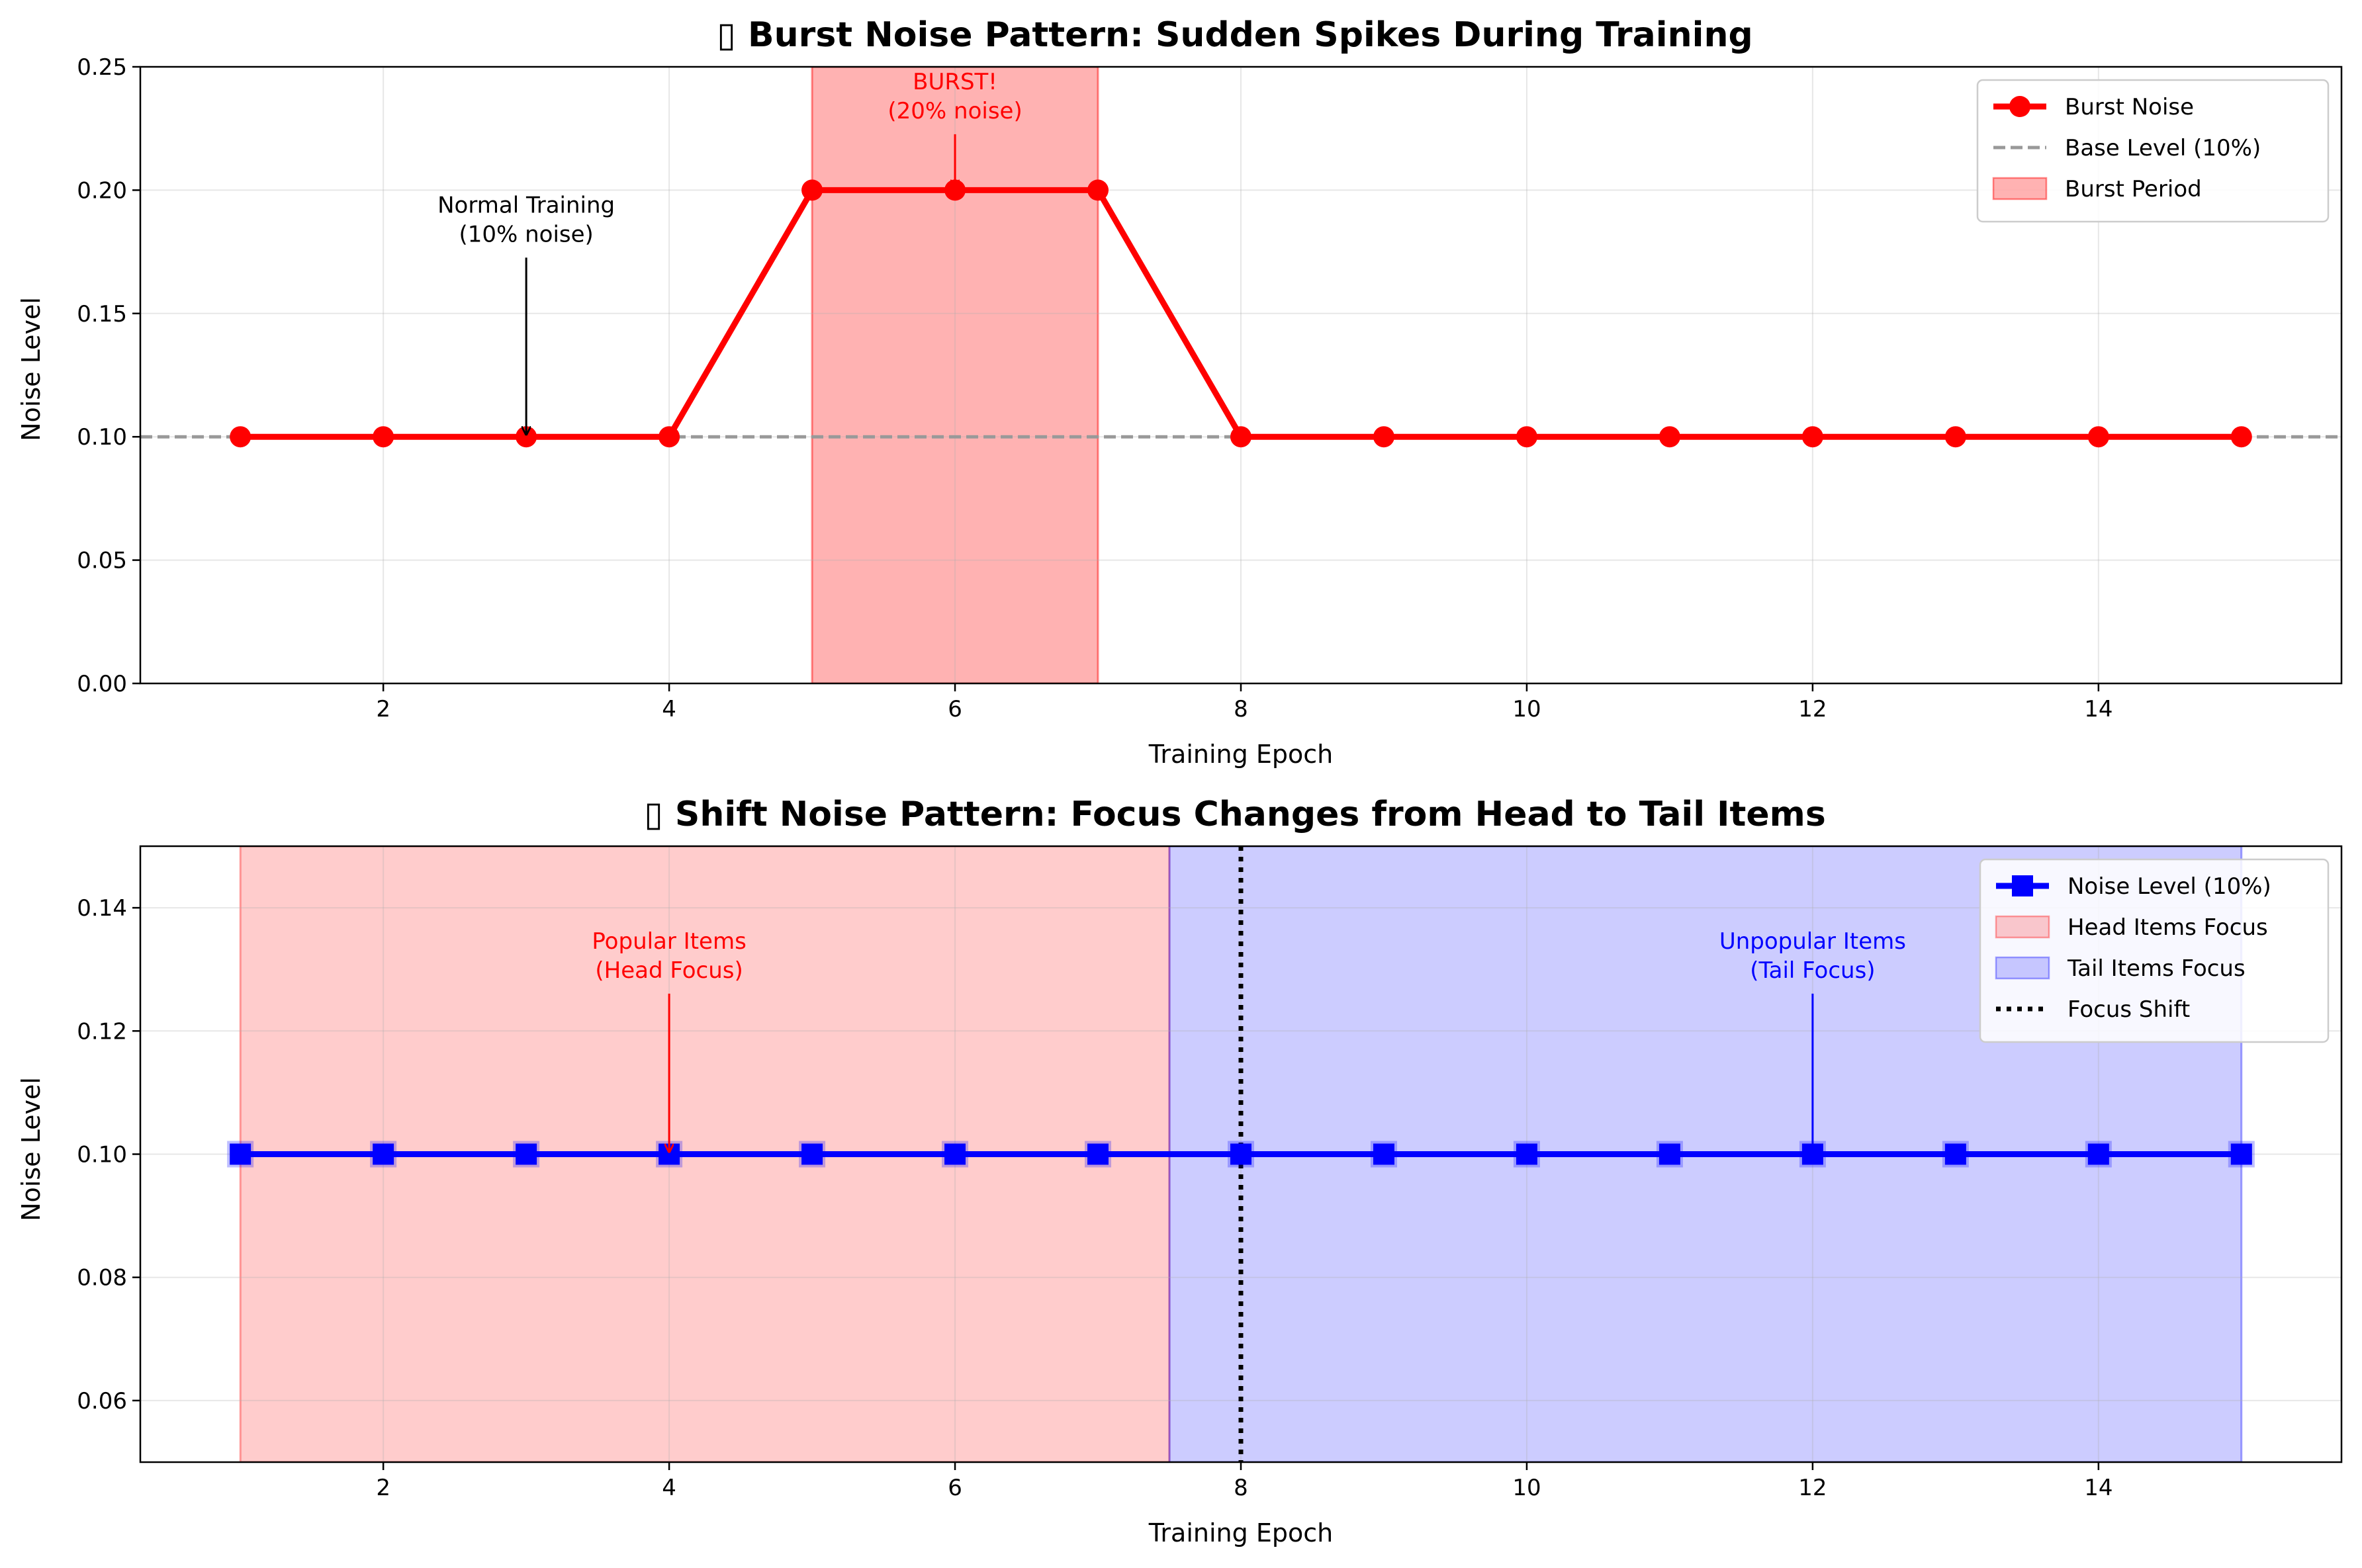 The image size is (2362, 1568). Describe the element at coordinates (2156, 969) in the screenshot. I see `legend-label: Tail Items Focus` at that location.